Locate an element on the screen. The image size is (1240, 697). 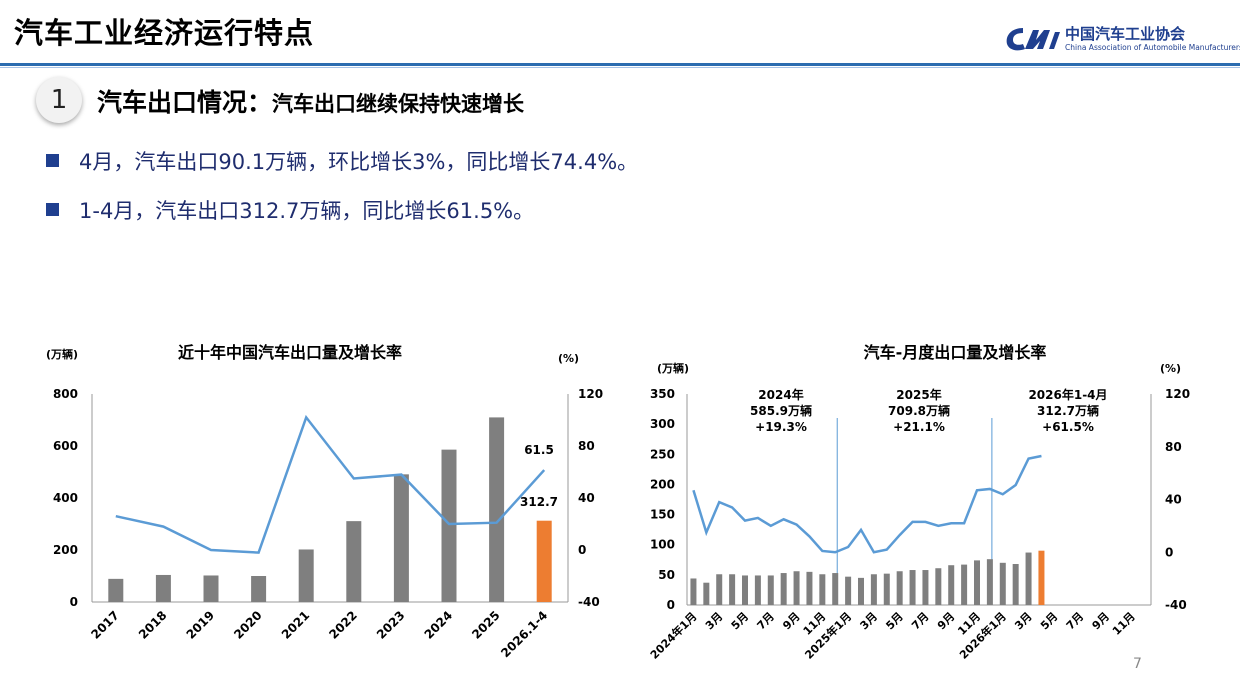
header-divider is located at coordinates (620, 64).